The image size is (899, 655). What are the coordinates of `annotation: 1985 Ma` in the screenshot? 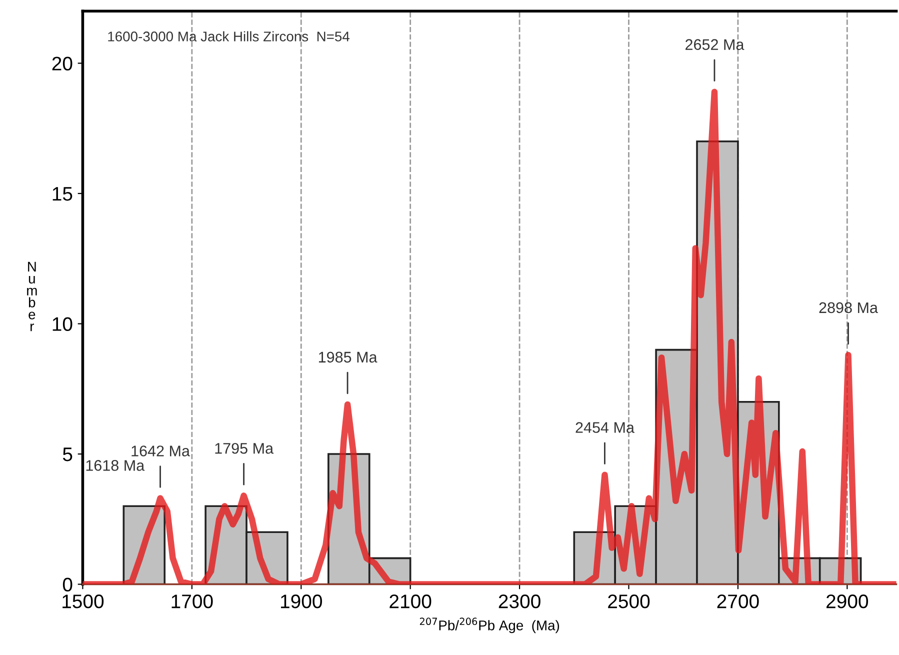 It's located at (348, 357).